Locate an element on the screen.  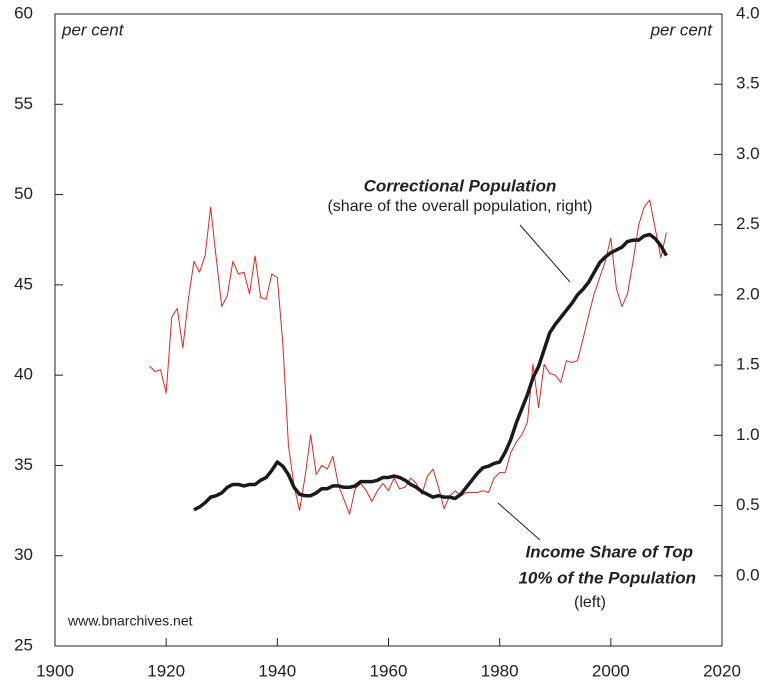
source: www.bnarchives.net is located at coordinates (130, 621).